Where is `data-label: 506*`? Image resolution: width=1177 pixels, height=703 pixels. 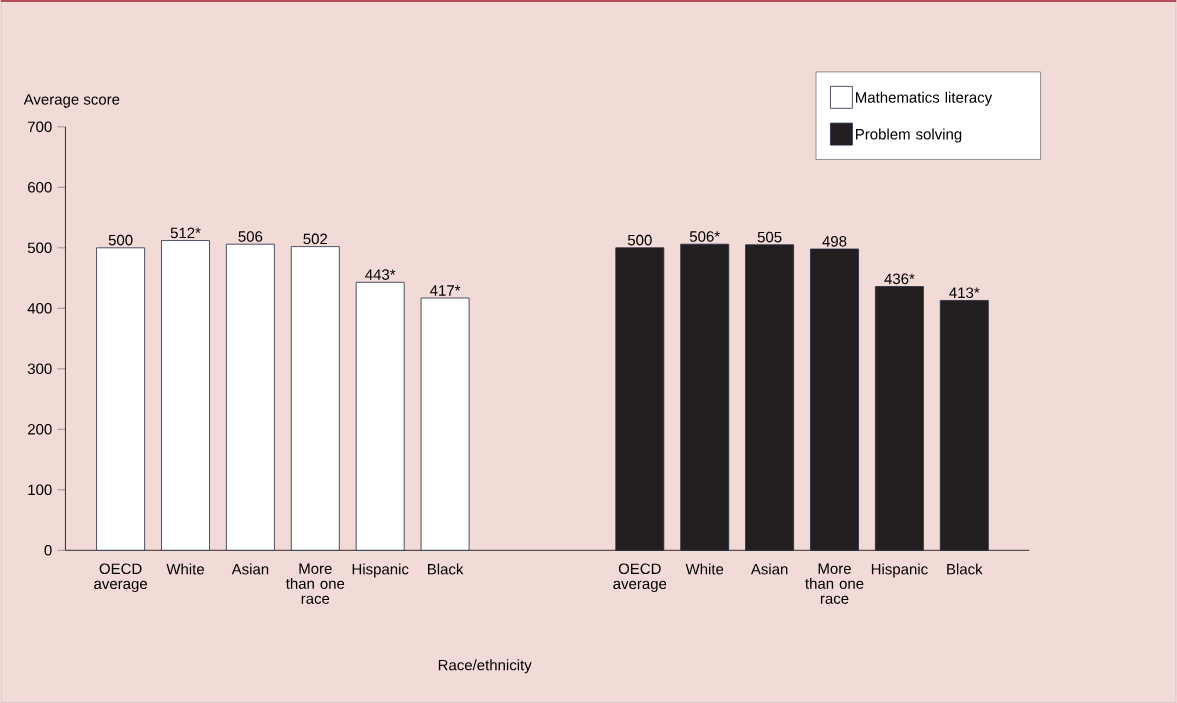
data-label: 506* is located at coordinates (704, 236).